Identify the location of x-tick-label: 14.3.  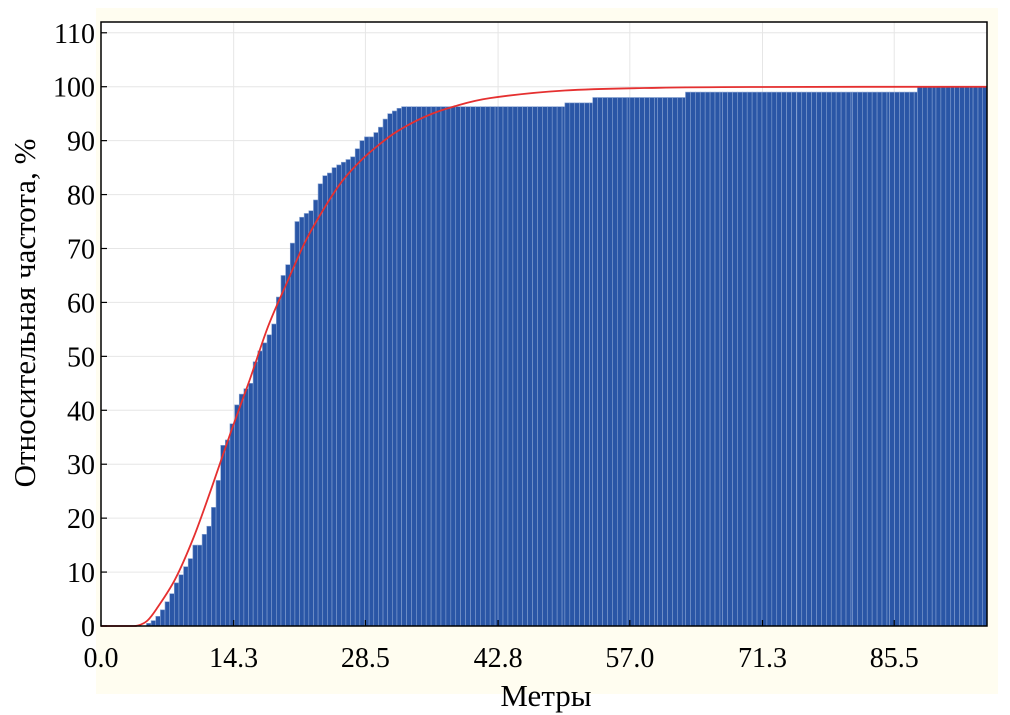
(233, 658).